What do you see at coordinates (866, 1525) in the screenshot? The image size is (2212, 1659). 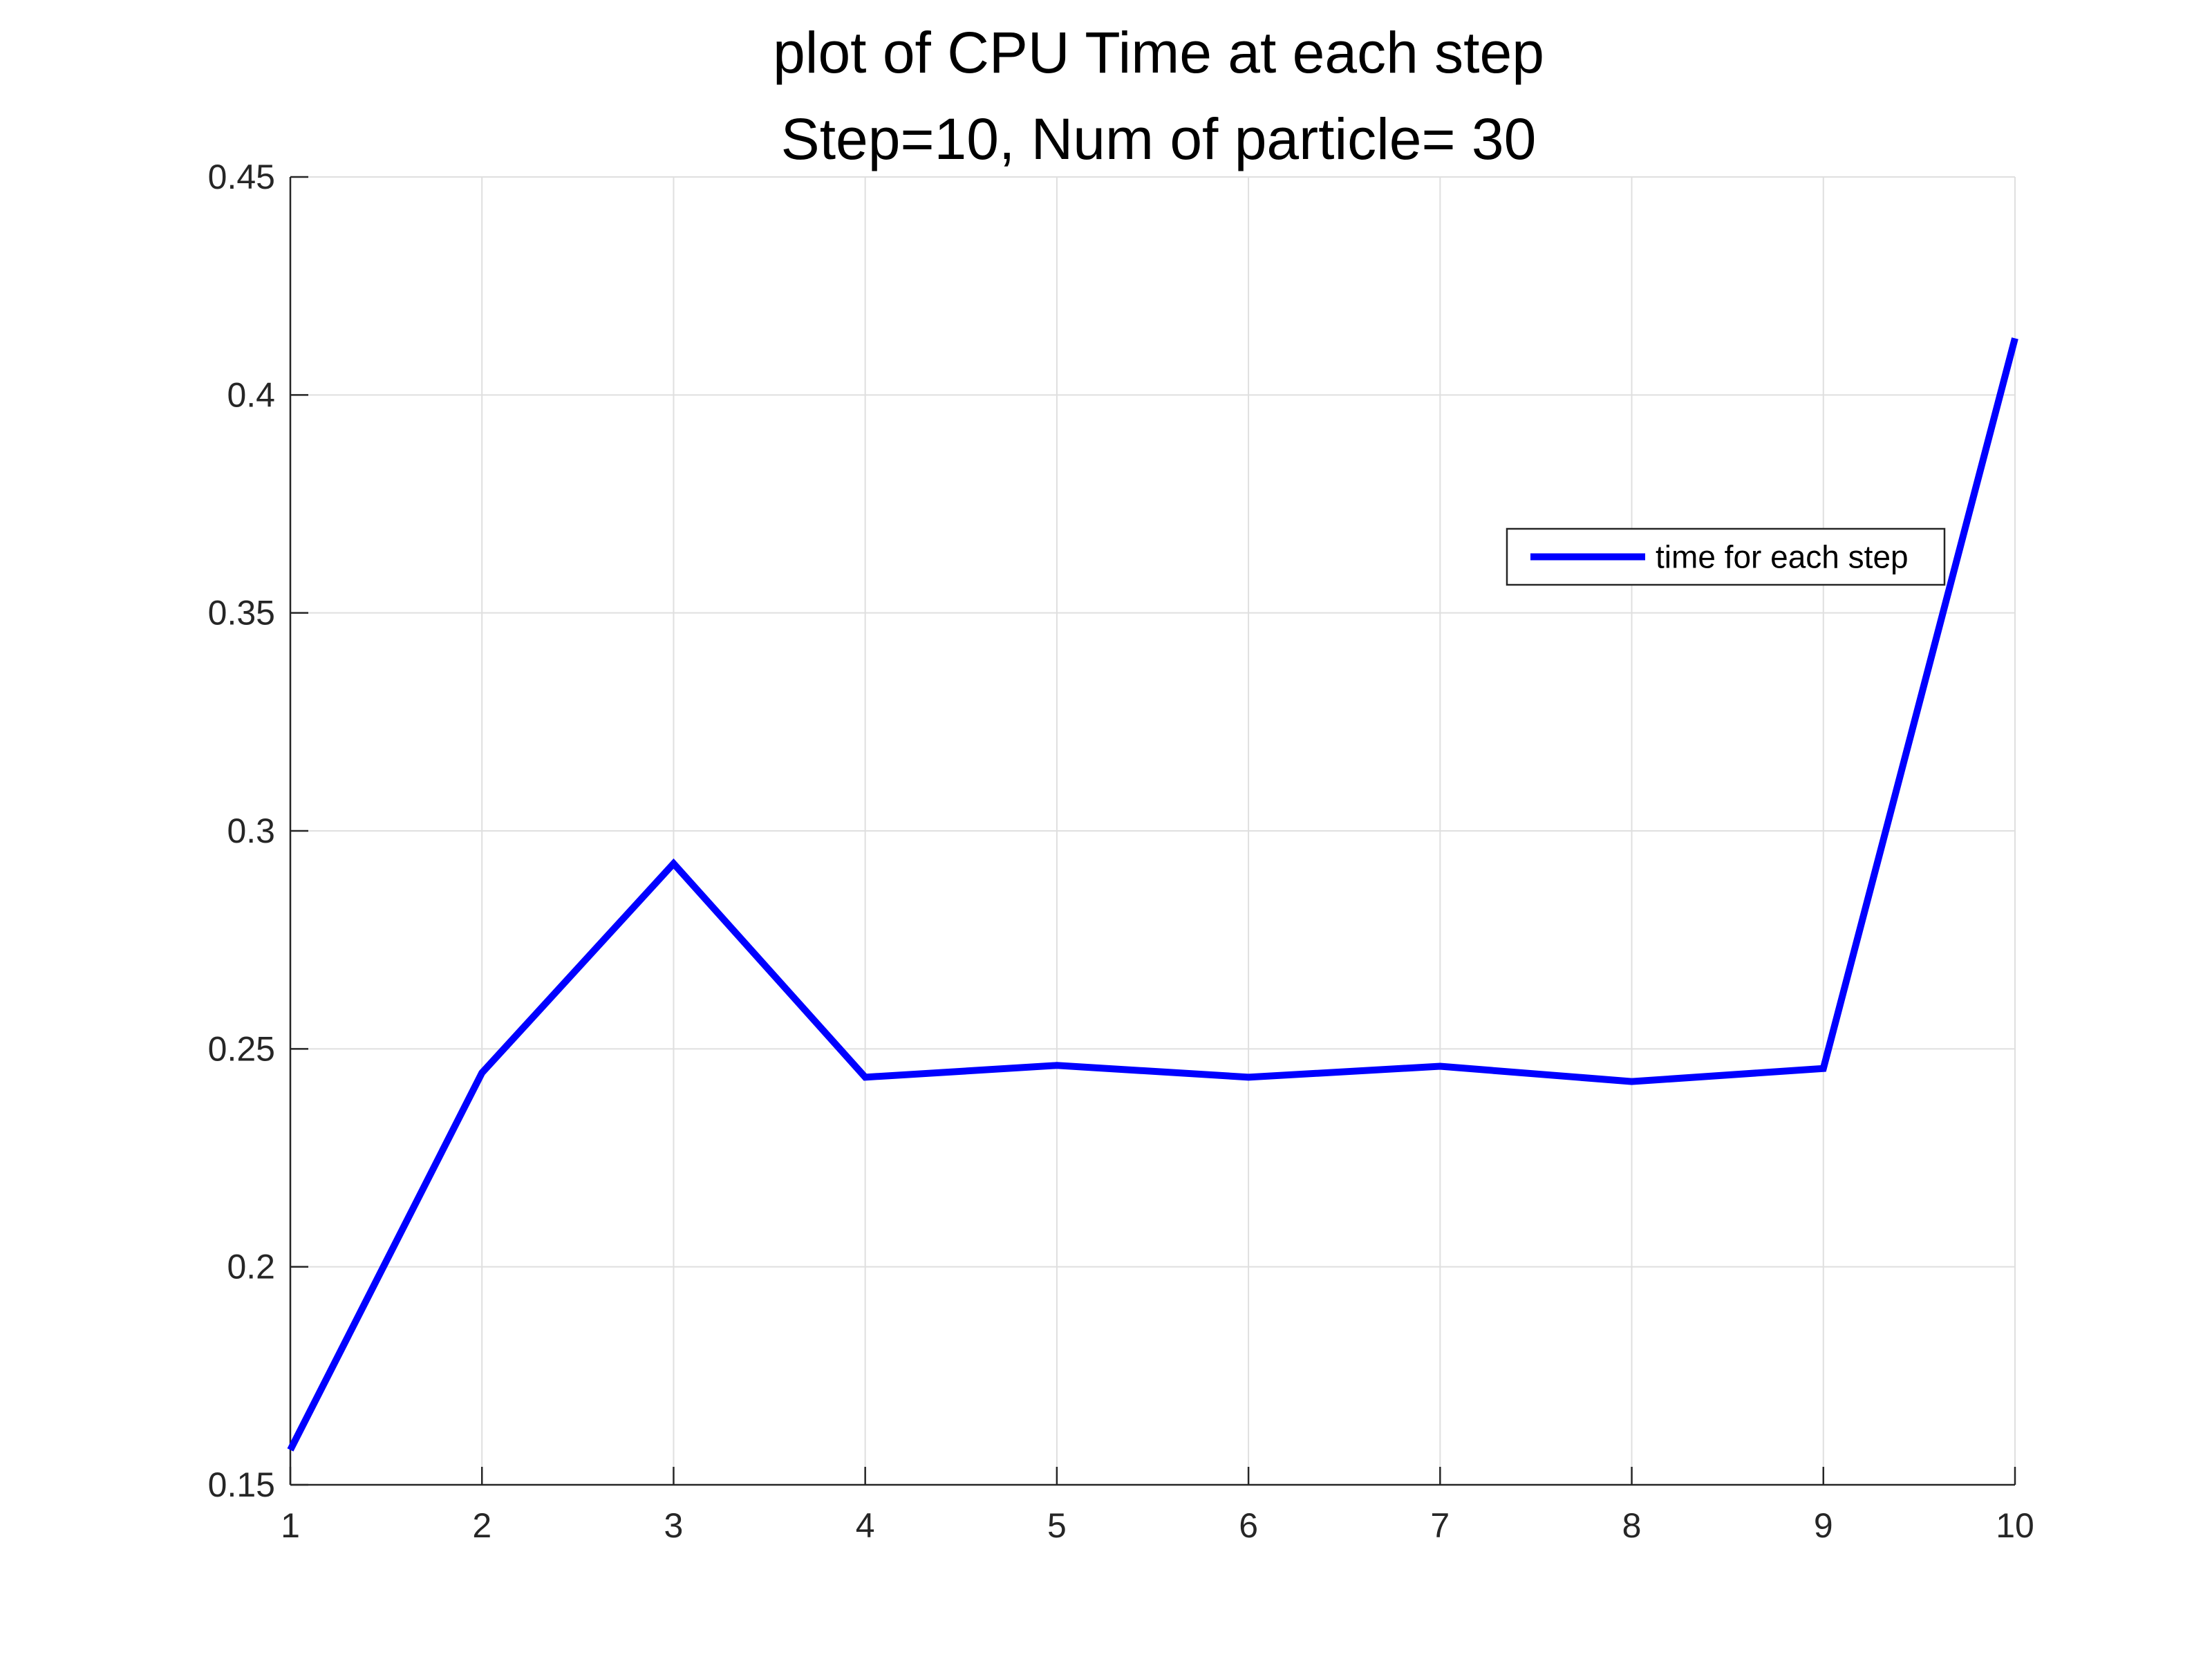 I see `x-tick-label: 4` at bounding box center [866, 1525].